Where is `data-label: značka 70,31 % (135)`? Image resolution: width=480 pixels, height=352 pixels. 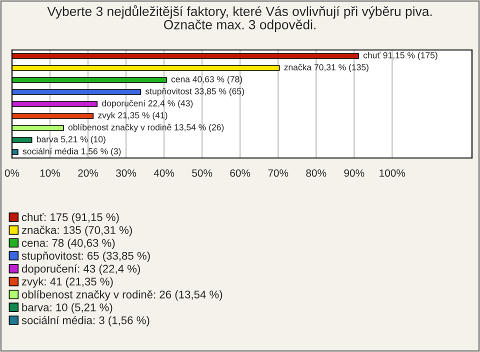
data-label: značka 70,31 % (135) is located at coordinates (326, 68).